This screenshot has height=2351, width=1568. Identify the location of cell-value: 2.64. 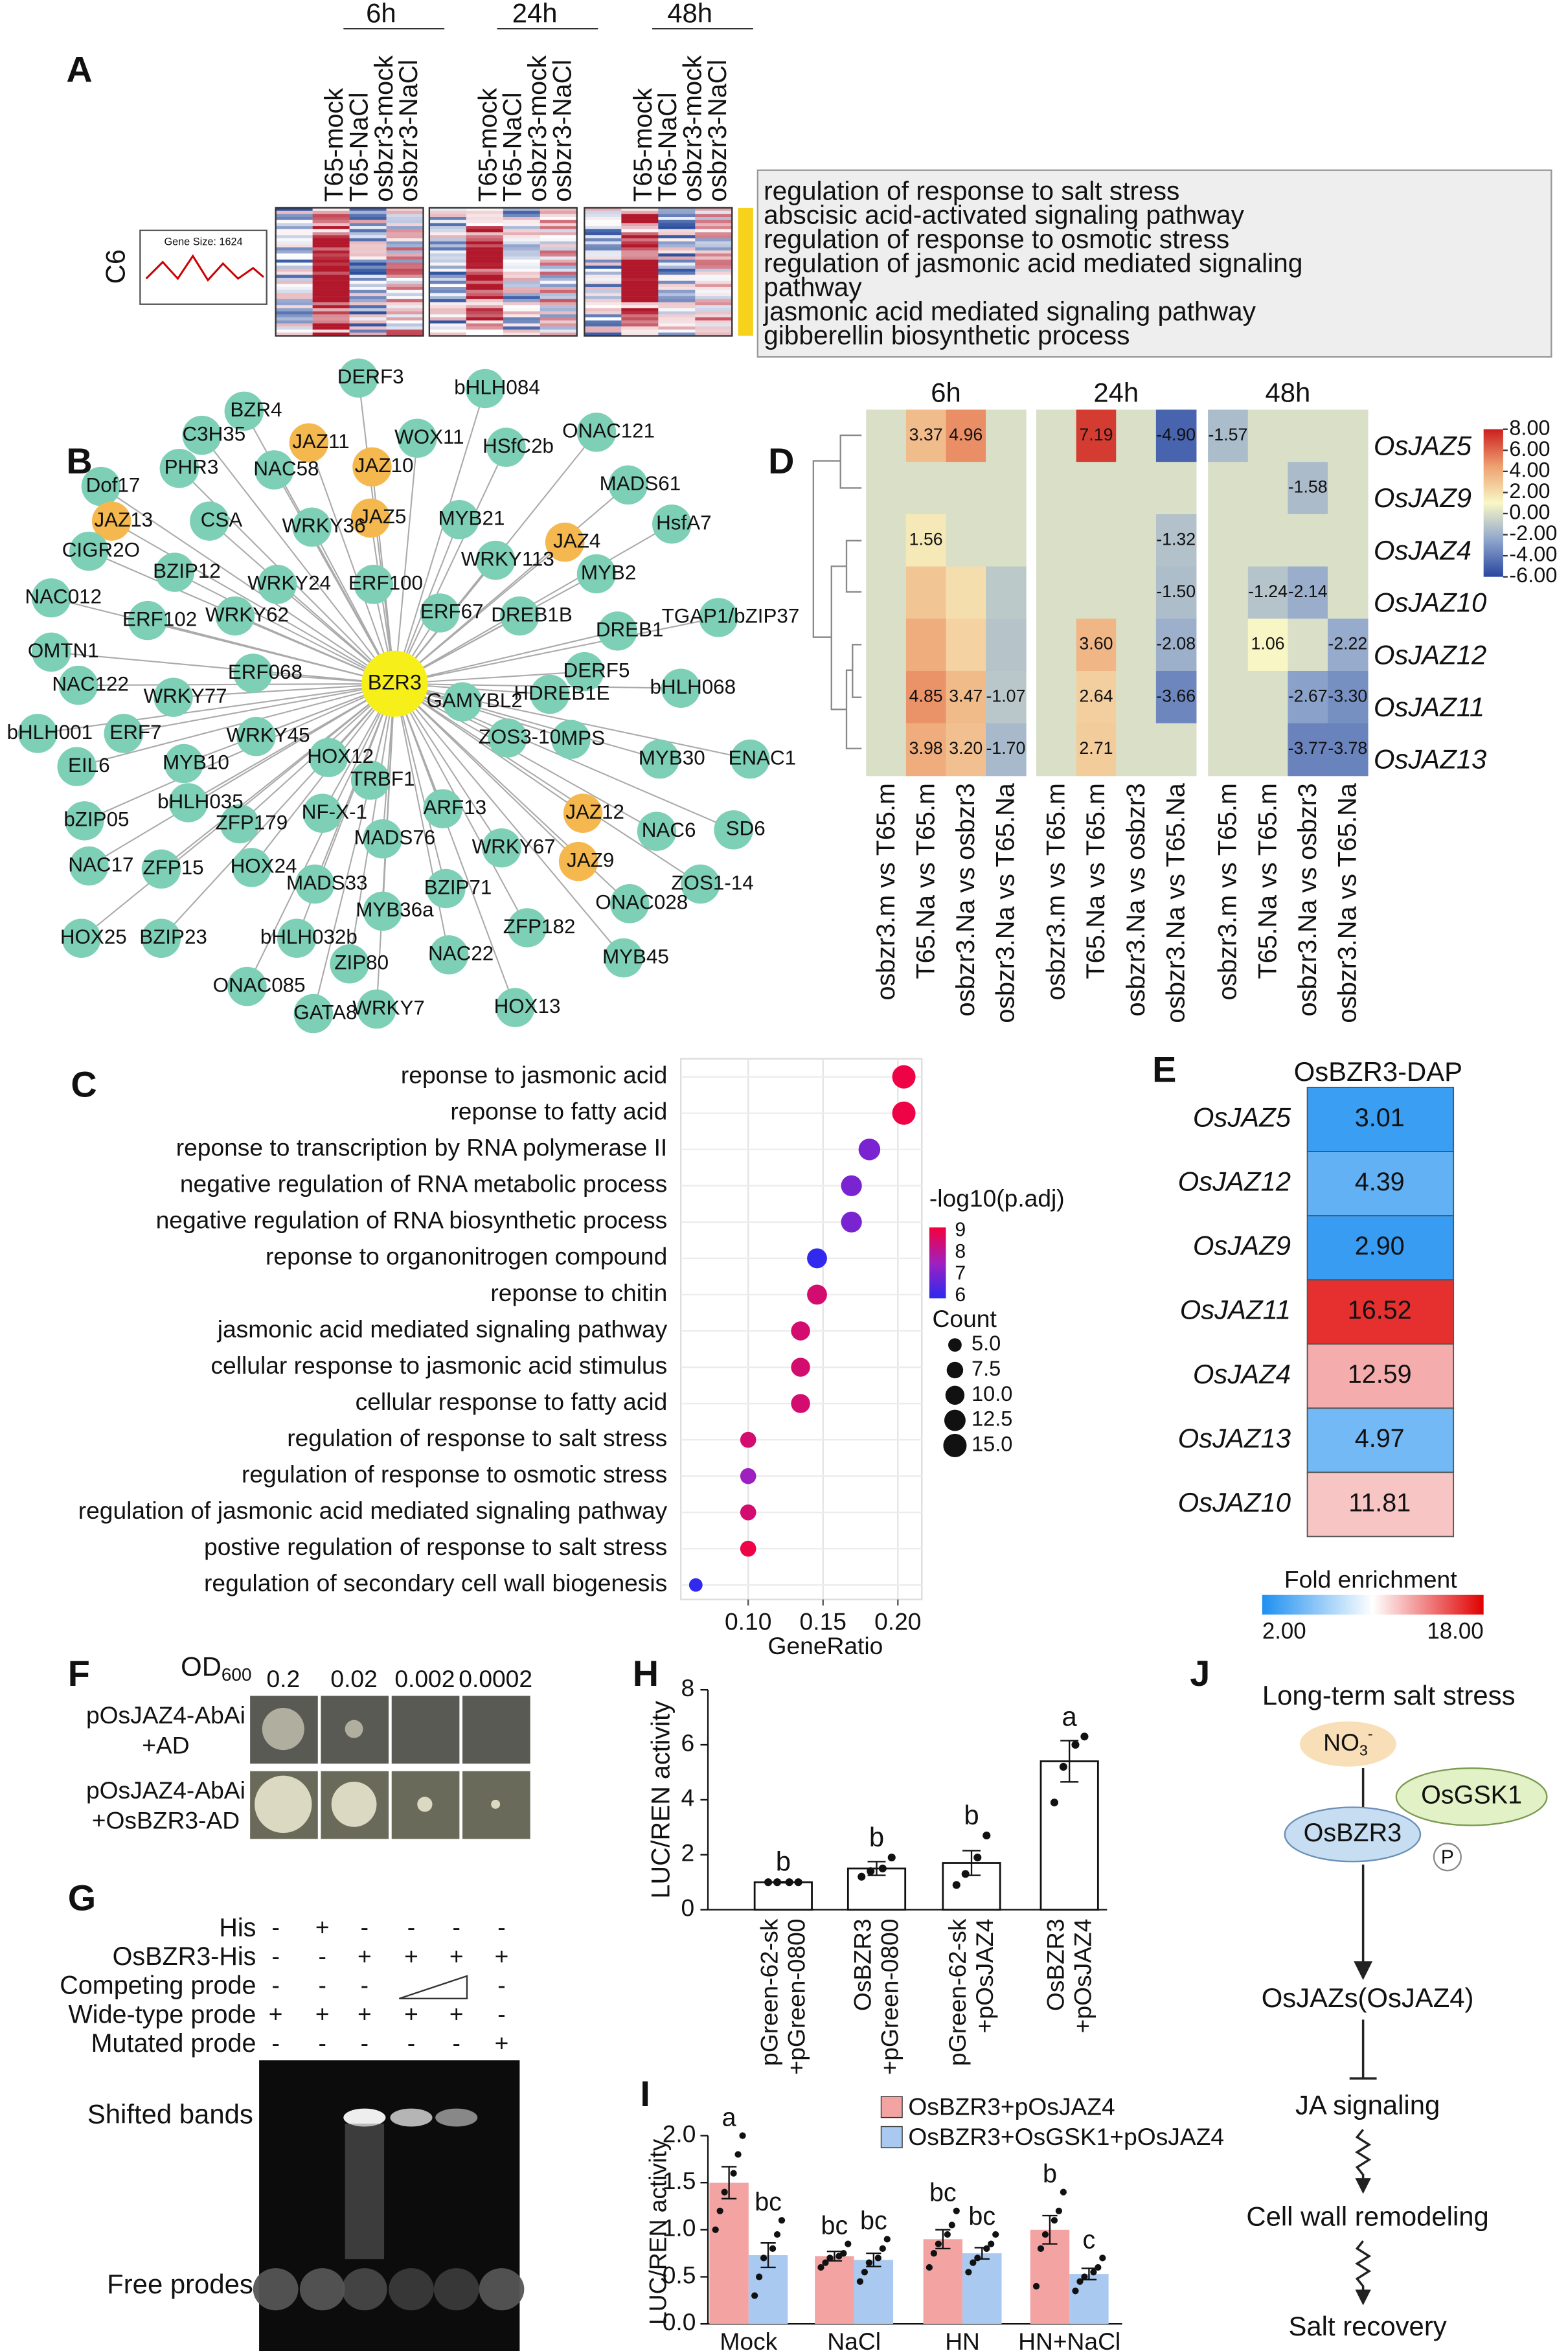
(1096, 695).